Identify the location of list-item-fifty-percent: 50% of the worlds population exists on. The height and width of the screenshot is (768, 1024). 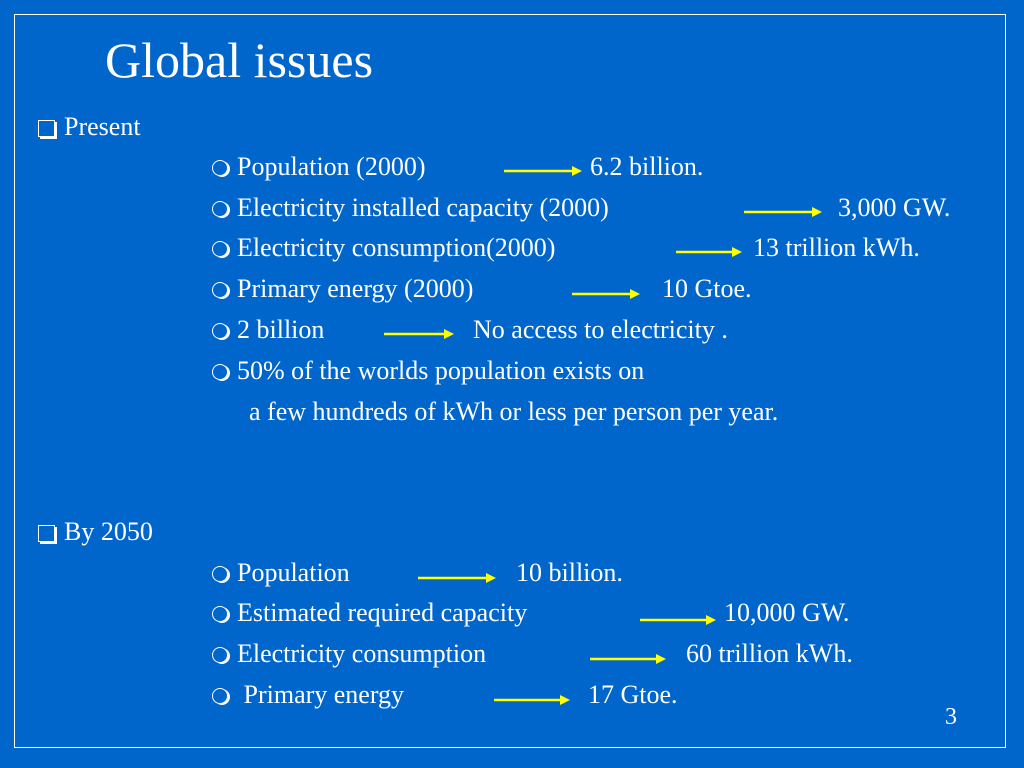
(428, 371).